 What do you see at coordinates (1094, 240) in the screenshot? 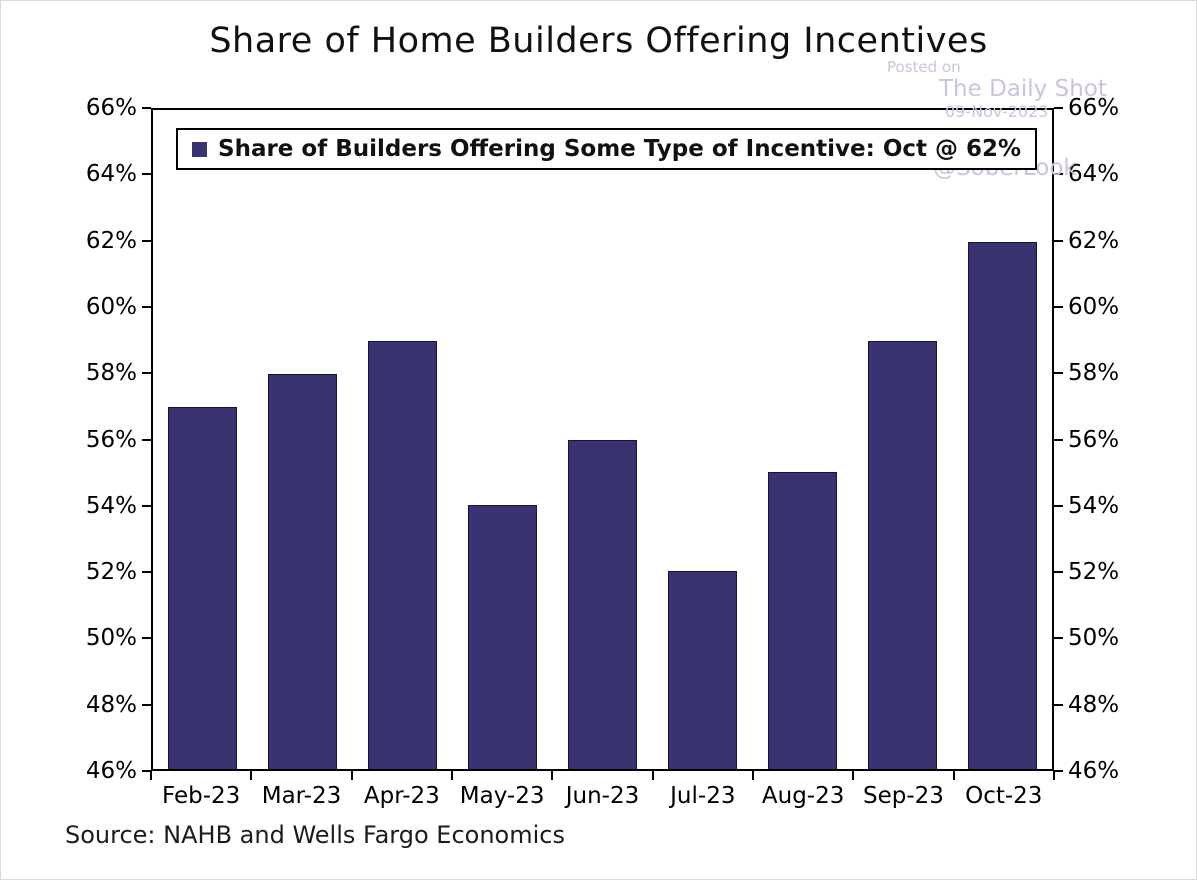
I see `y-tick-label-right: 62%` at bounding box center [1094, 240].